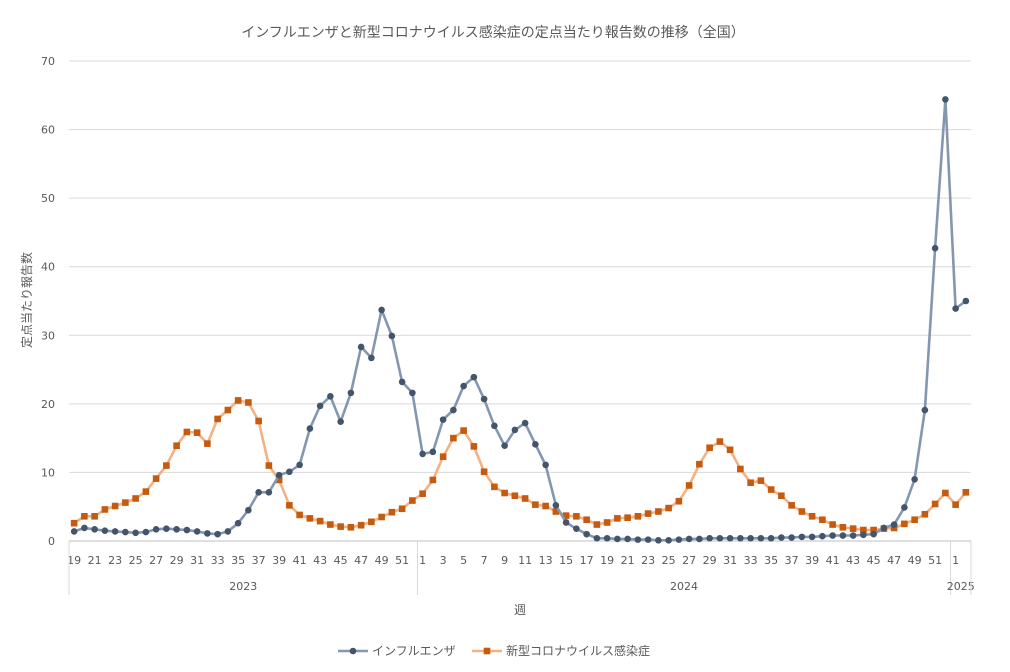 This screenshot has height=672, width=1010. Describe the element at coordinates (520, 610) in the screenshot. I see `x-axis-title: 週` at that location.